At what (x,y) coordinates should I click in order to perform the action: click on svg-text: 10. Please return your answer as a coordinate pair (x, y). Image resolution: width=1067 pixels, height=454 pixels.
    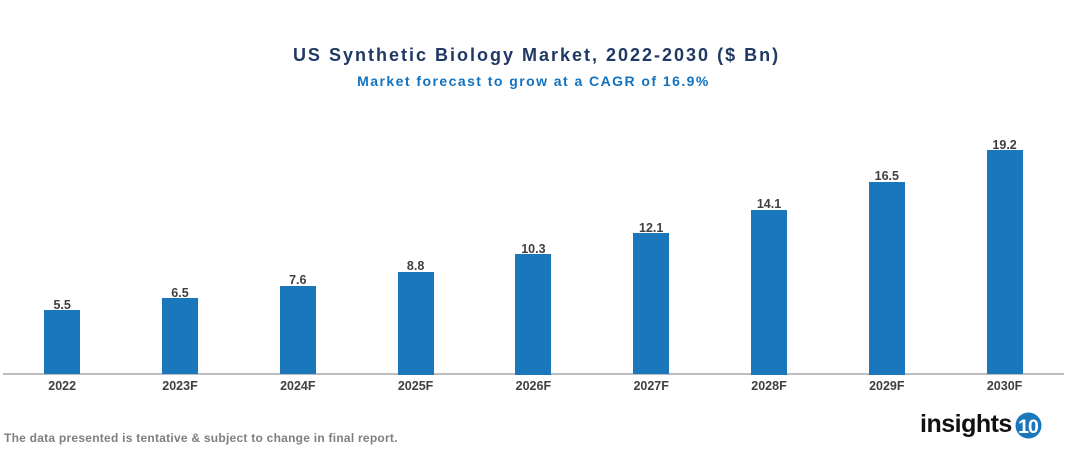
    Looking at the image, I should click on (1028, 427).